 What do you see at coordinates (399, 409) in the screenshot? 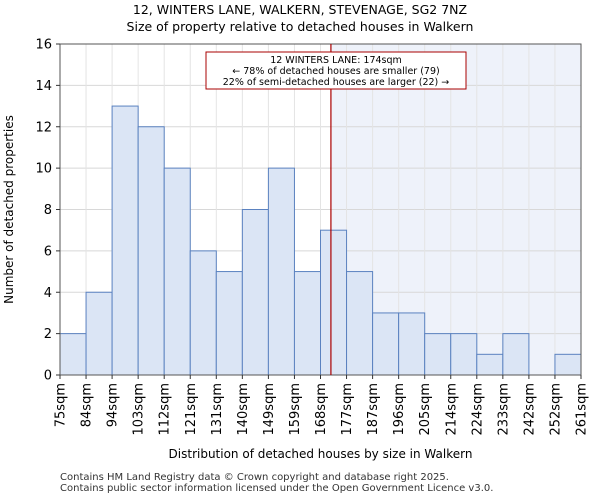
I see `x-tick-label: 196sqm` at bounding box center [399, 409].